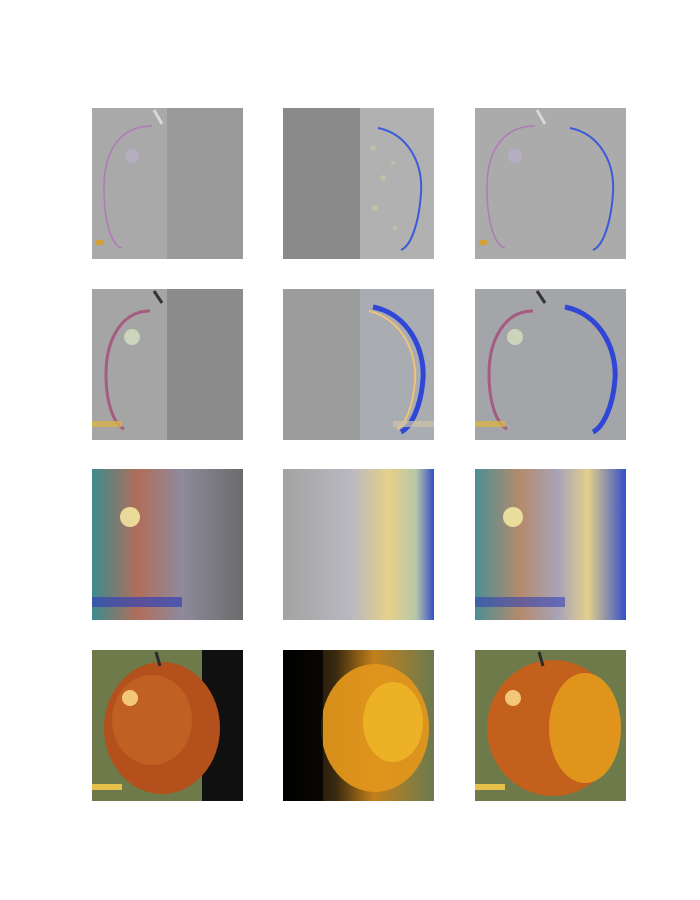 The image size is (700, 900). I want to click on panel-fine-apple-half, so click(167, 183).